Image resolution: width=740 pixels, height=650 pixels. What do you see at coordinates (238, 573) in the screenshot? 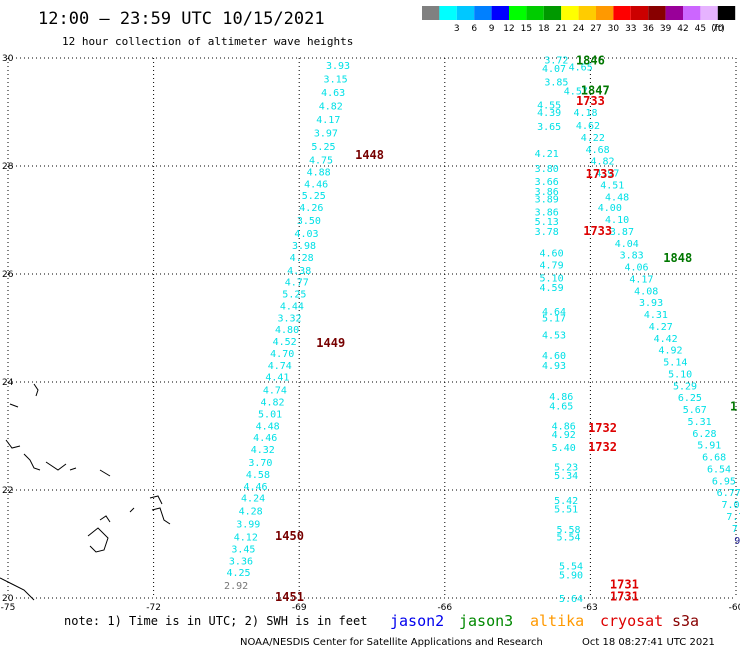
I see `wave-height-value: 4.25` at bounding box center [238, 573].